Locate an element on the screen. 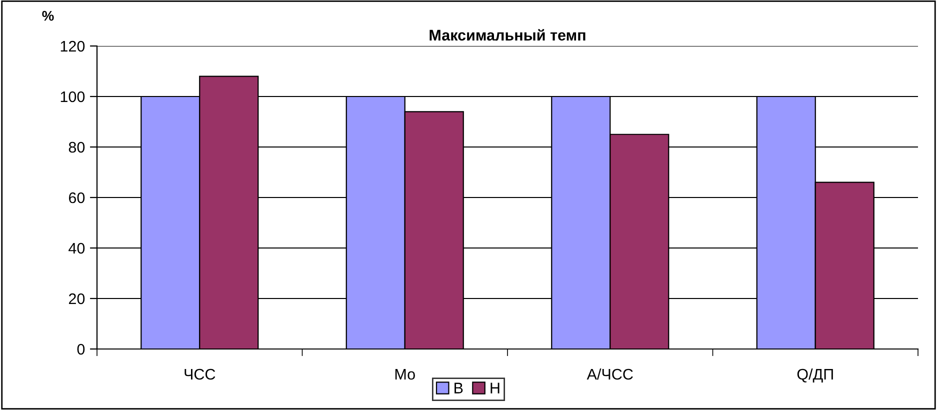  y-tick-label: 60 is located at coordinates (76, 198).